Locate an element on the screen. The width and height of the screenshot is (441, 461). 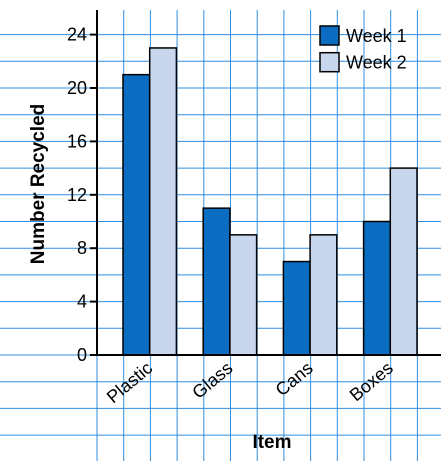
y-tick-label: 16 is located at coordinates (77, 141).